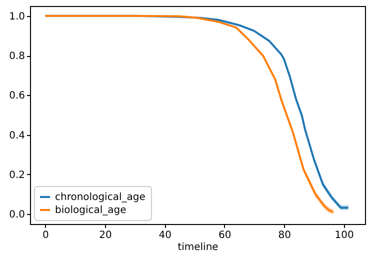  I want to click on x-tick-label: 60, so click(225, 235).